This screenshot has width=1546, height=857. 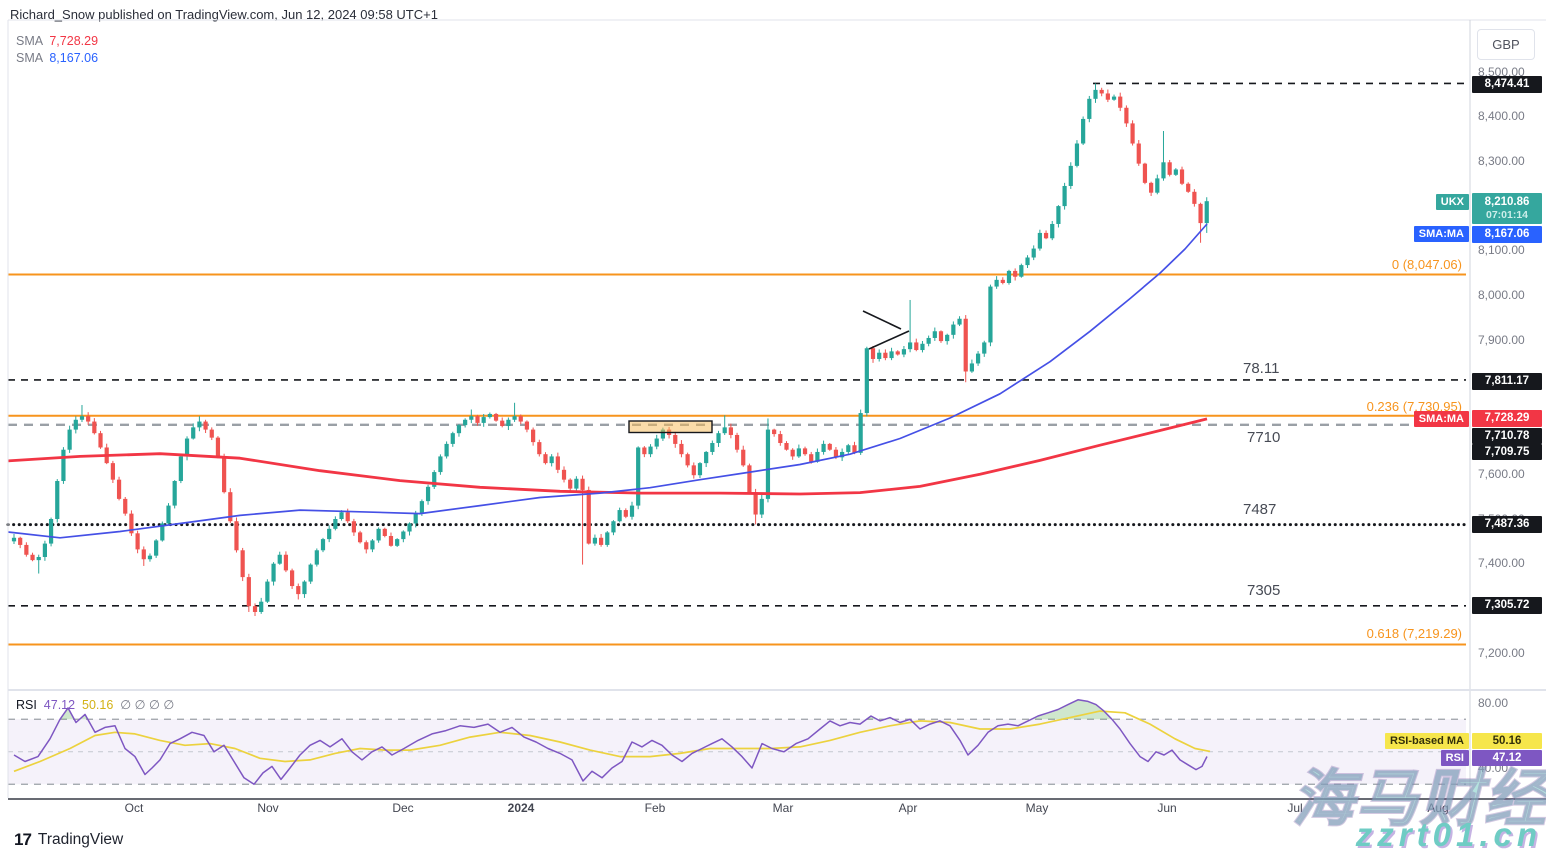 I want to click on tag-value: 7,728.29, so click(x=1507, y=418).